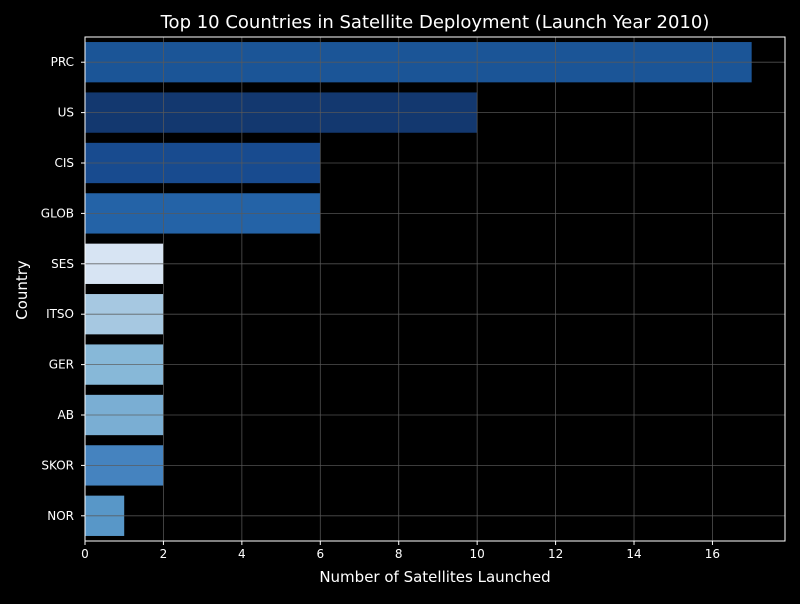 The height and width of the screenshot is (604, 800). What do you see at coordinates (434, 577) in the screenshot?
I see `x-axis-label: Number of Satellites Launched` at bounding box center [434, 577].